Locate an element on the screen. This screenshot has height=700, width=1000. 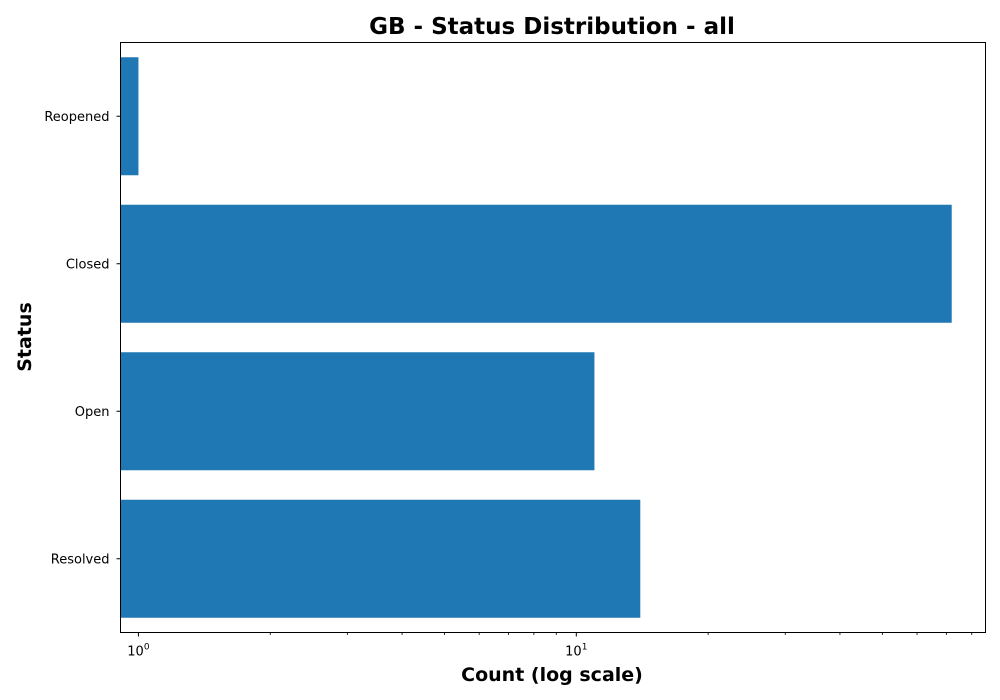
x-axis-label: Count (log scale) is located at coordinates (552, 675).